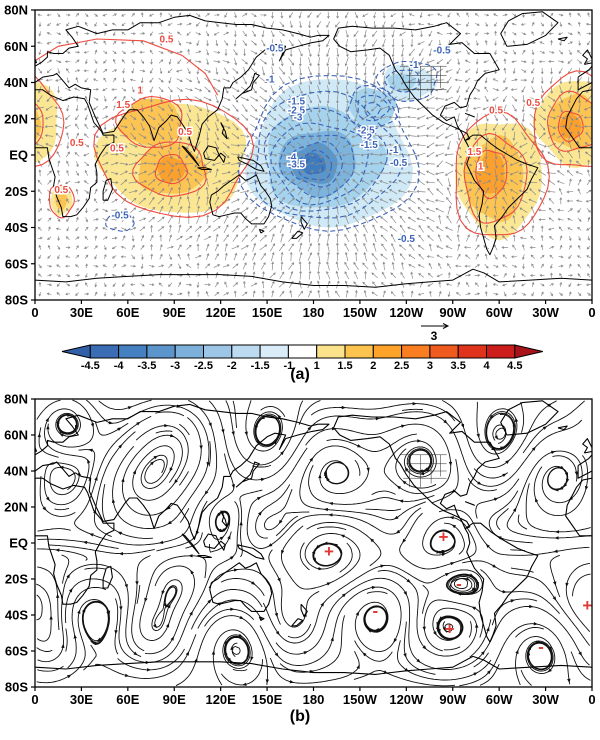  Describe the element at coordinates (458, 366) in the screenshot. I see `colorbar-tick-label: 3.5` at that location.